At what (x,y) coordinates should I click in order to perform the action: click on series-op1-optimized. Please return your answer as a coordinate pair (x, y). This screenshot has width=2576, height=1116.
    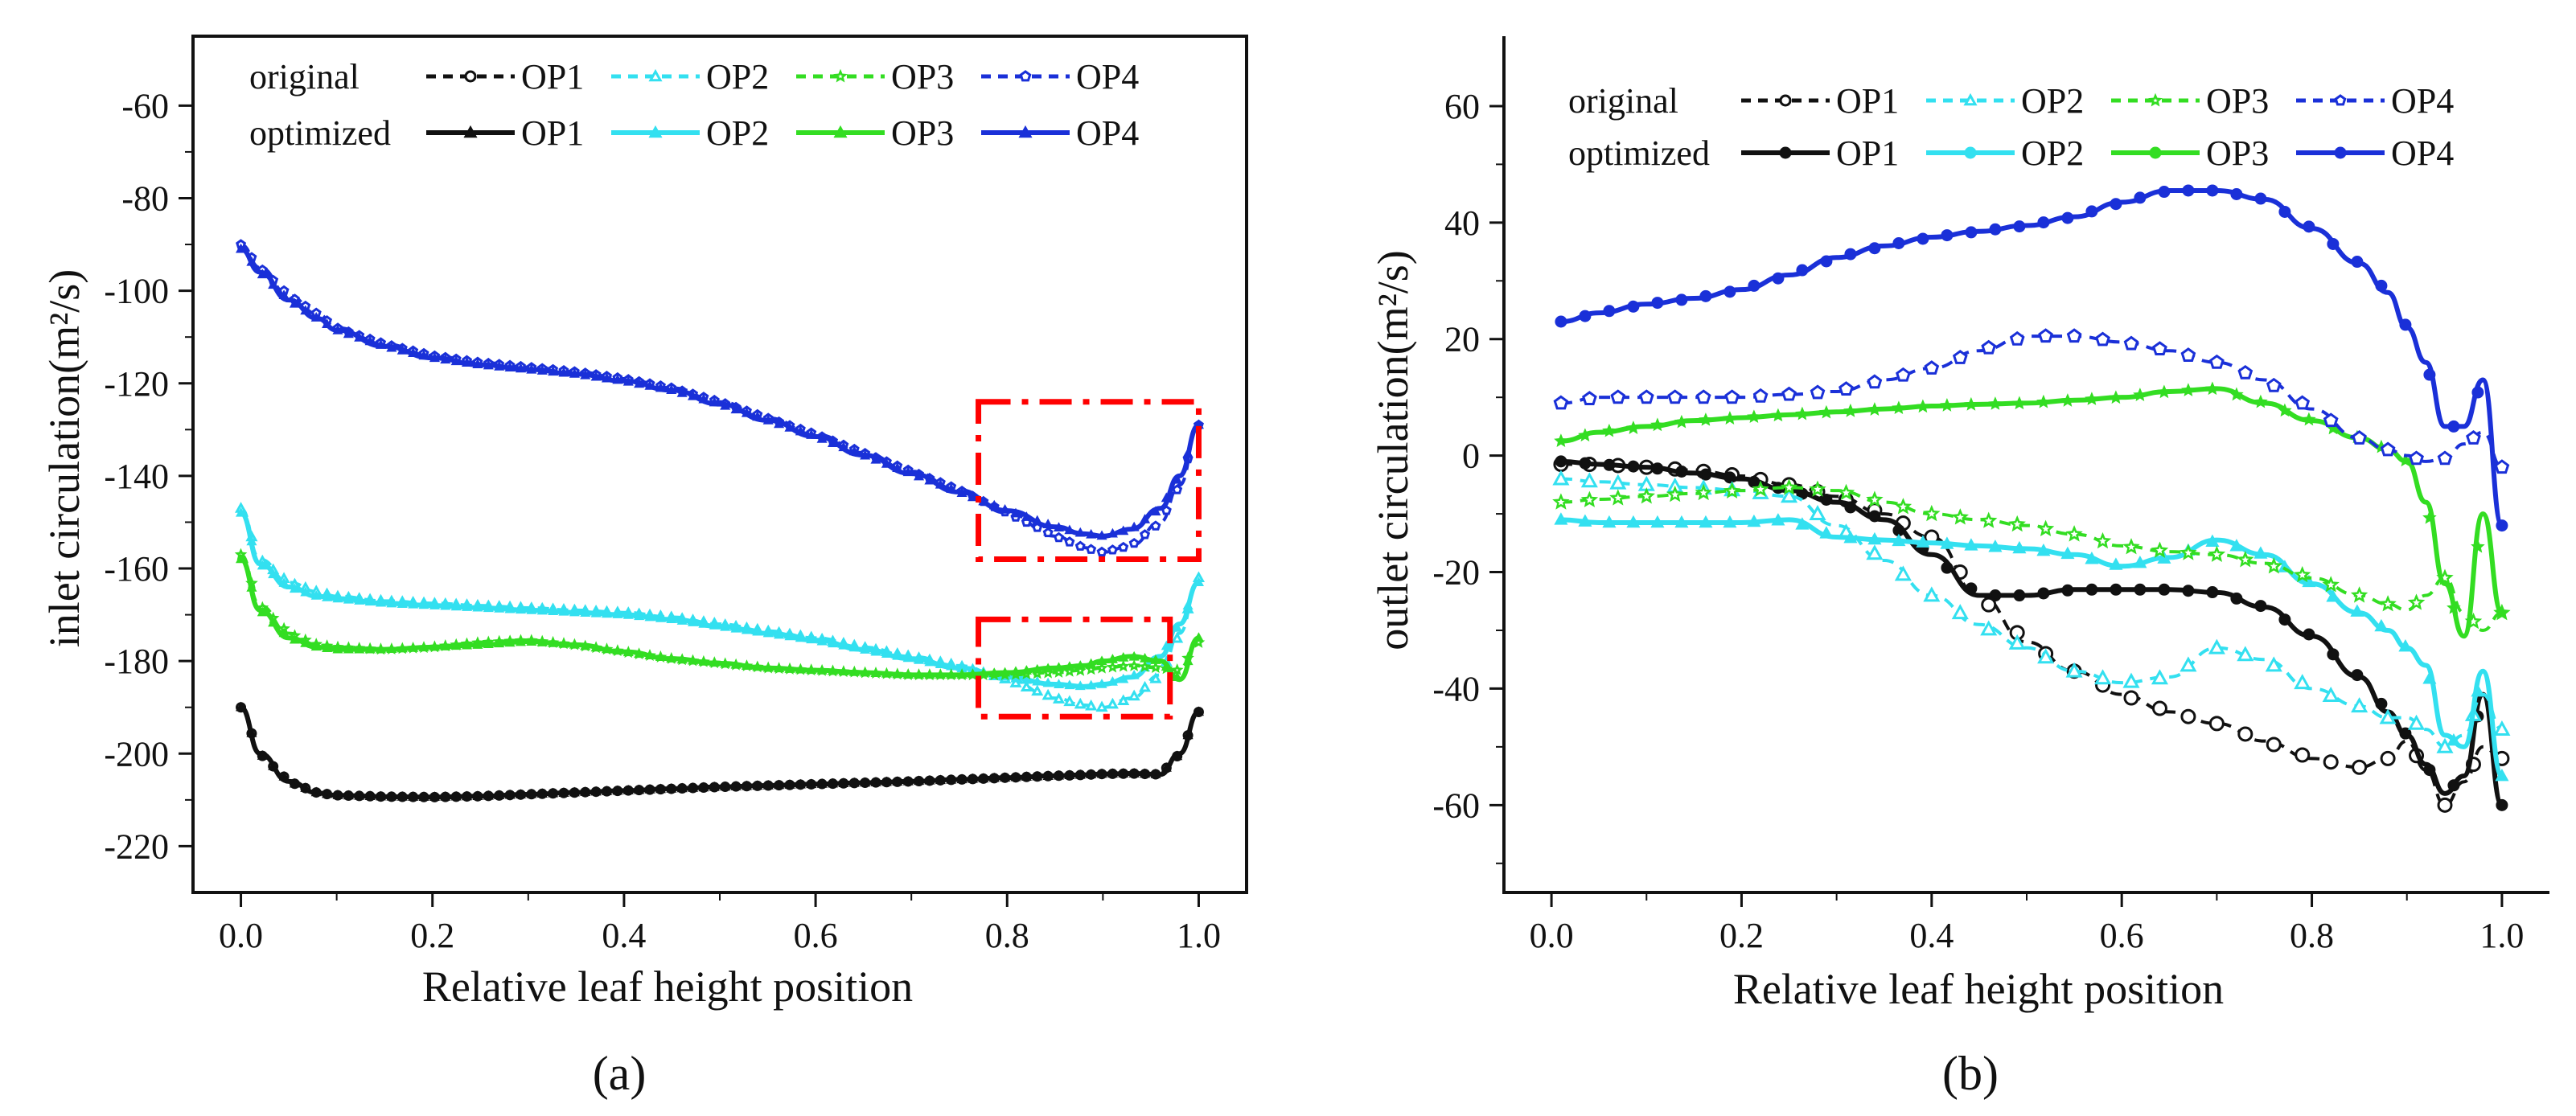
    Looking at the image, I should click on (720, 752).